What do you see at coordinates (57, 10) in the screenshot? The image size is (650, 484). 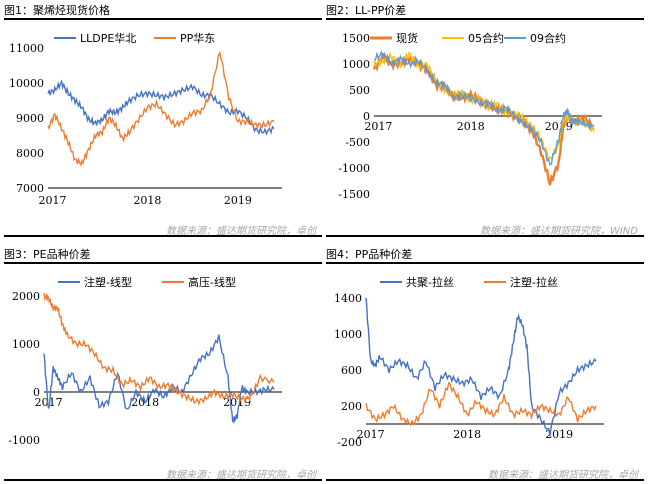 I see `chart-title: 图1：聚烯烃现货价格` at bounding box center [57, 10].